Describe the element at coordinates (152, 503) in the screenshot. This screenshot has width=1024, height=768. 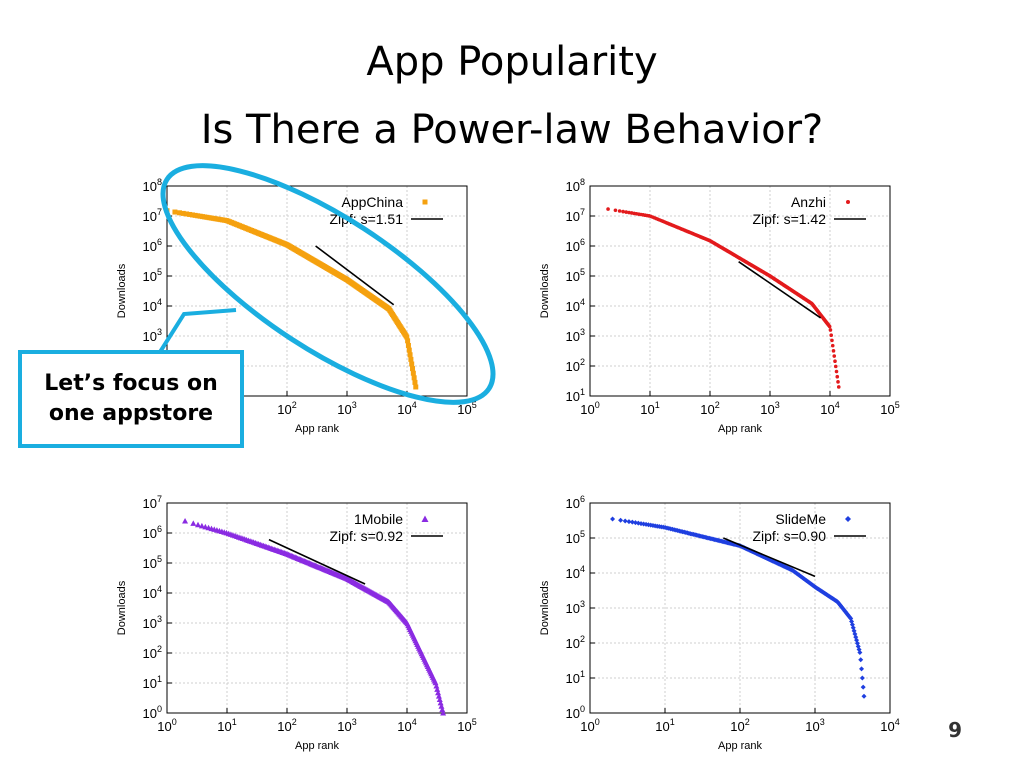
I see `chart-2-y-tick-label: 10⁷` at that location.